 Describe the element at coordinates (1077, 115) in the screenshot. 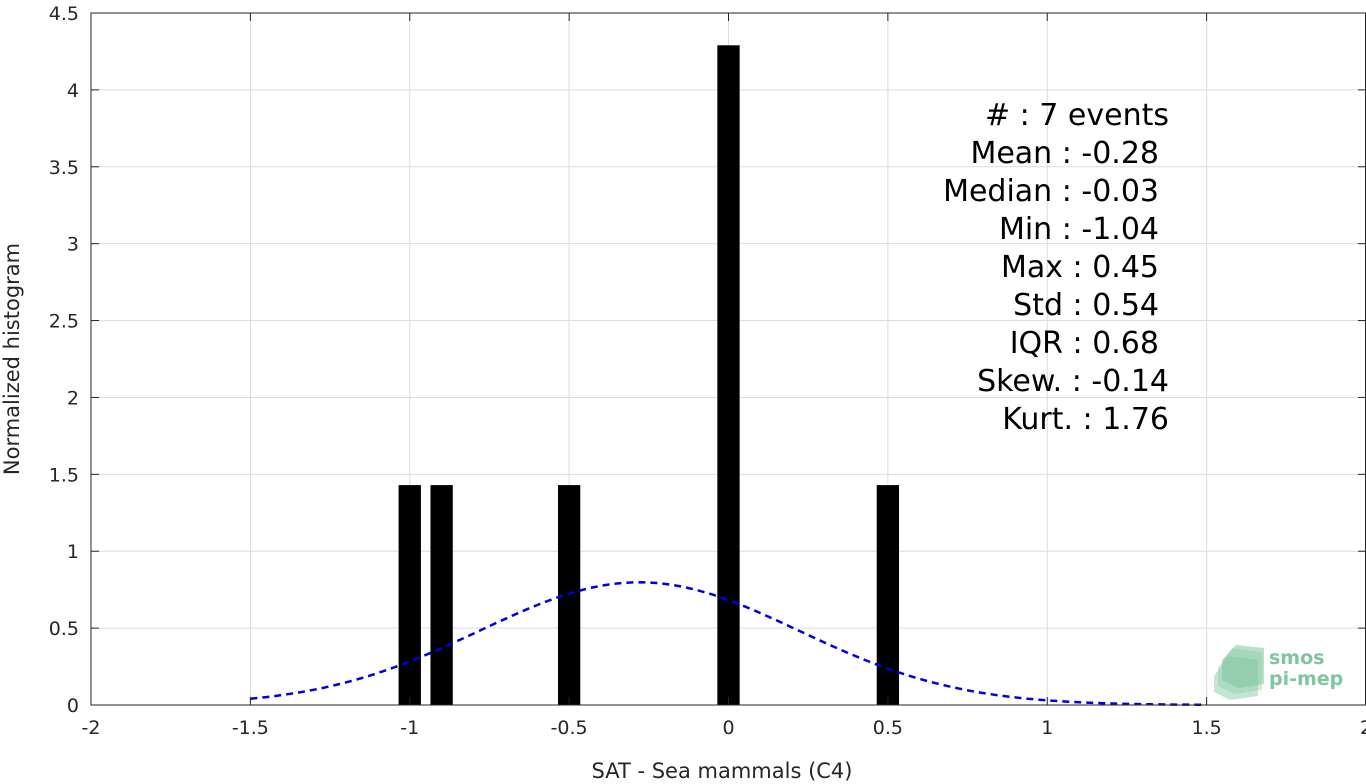

I see `stats-line-0: # : 7 events` at that location.